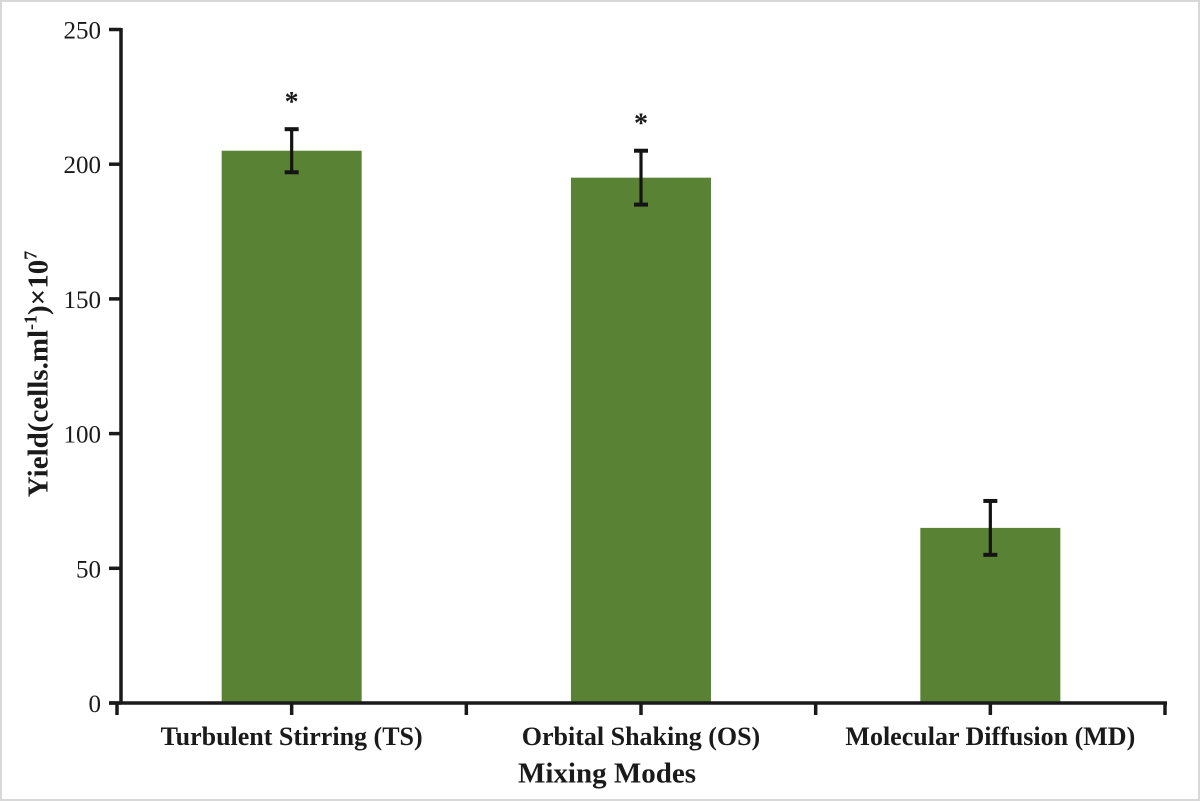 The width and height of the screenshot is (1200, 801). What do you see at coordinates (38, 287) in the screenshot?
I see `y-axis-title-text: )×10` at bounding box center [38, 287].